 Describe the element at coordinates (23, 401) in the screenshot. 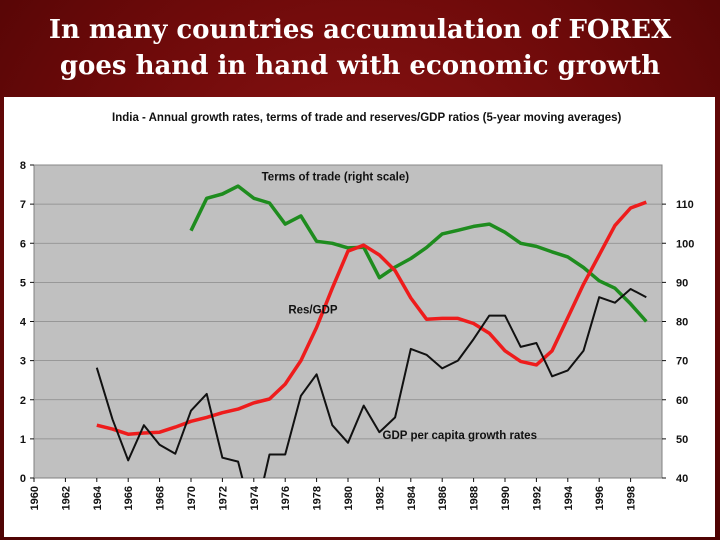

I see `left-tick-label: 2` at that location.